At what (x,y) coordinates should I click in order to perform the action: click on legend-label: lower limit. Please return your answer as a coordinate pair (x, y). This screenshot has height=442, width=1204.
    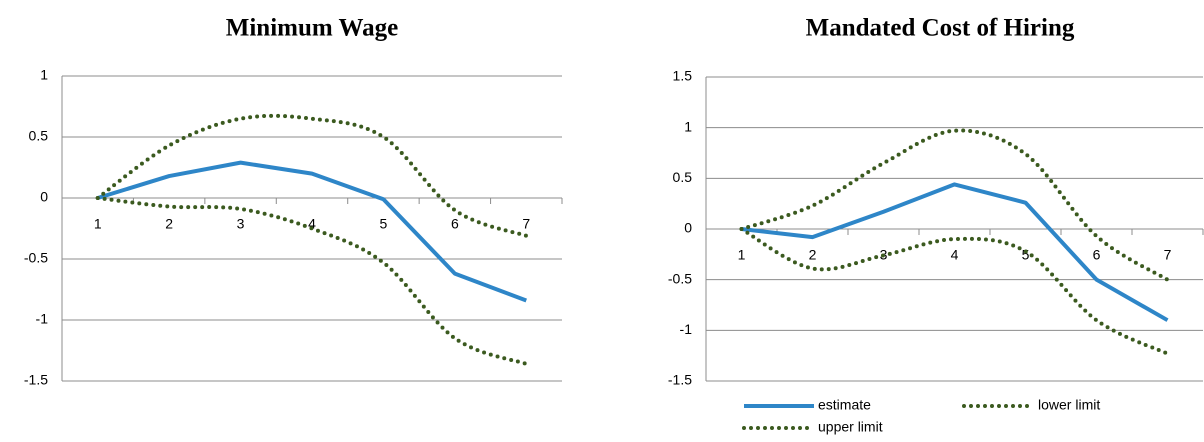
    Looking at the image, I should click on (1069, 405).